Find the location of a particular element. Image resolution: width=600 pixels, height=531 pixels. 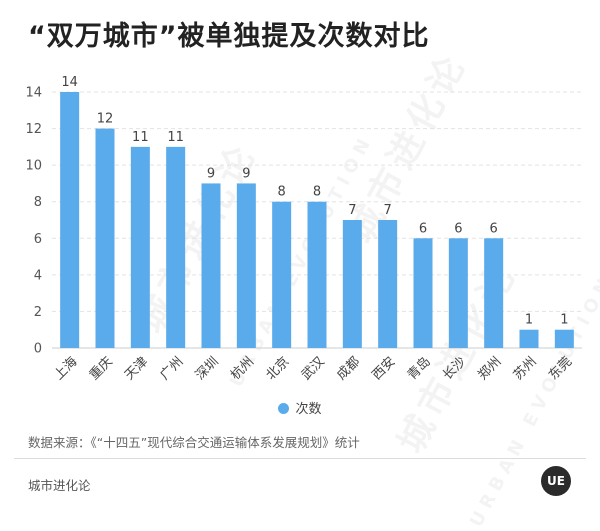

x-tick-label: 成都 is located at coordinates (348, 368).